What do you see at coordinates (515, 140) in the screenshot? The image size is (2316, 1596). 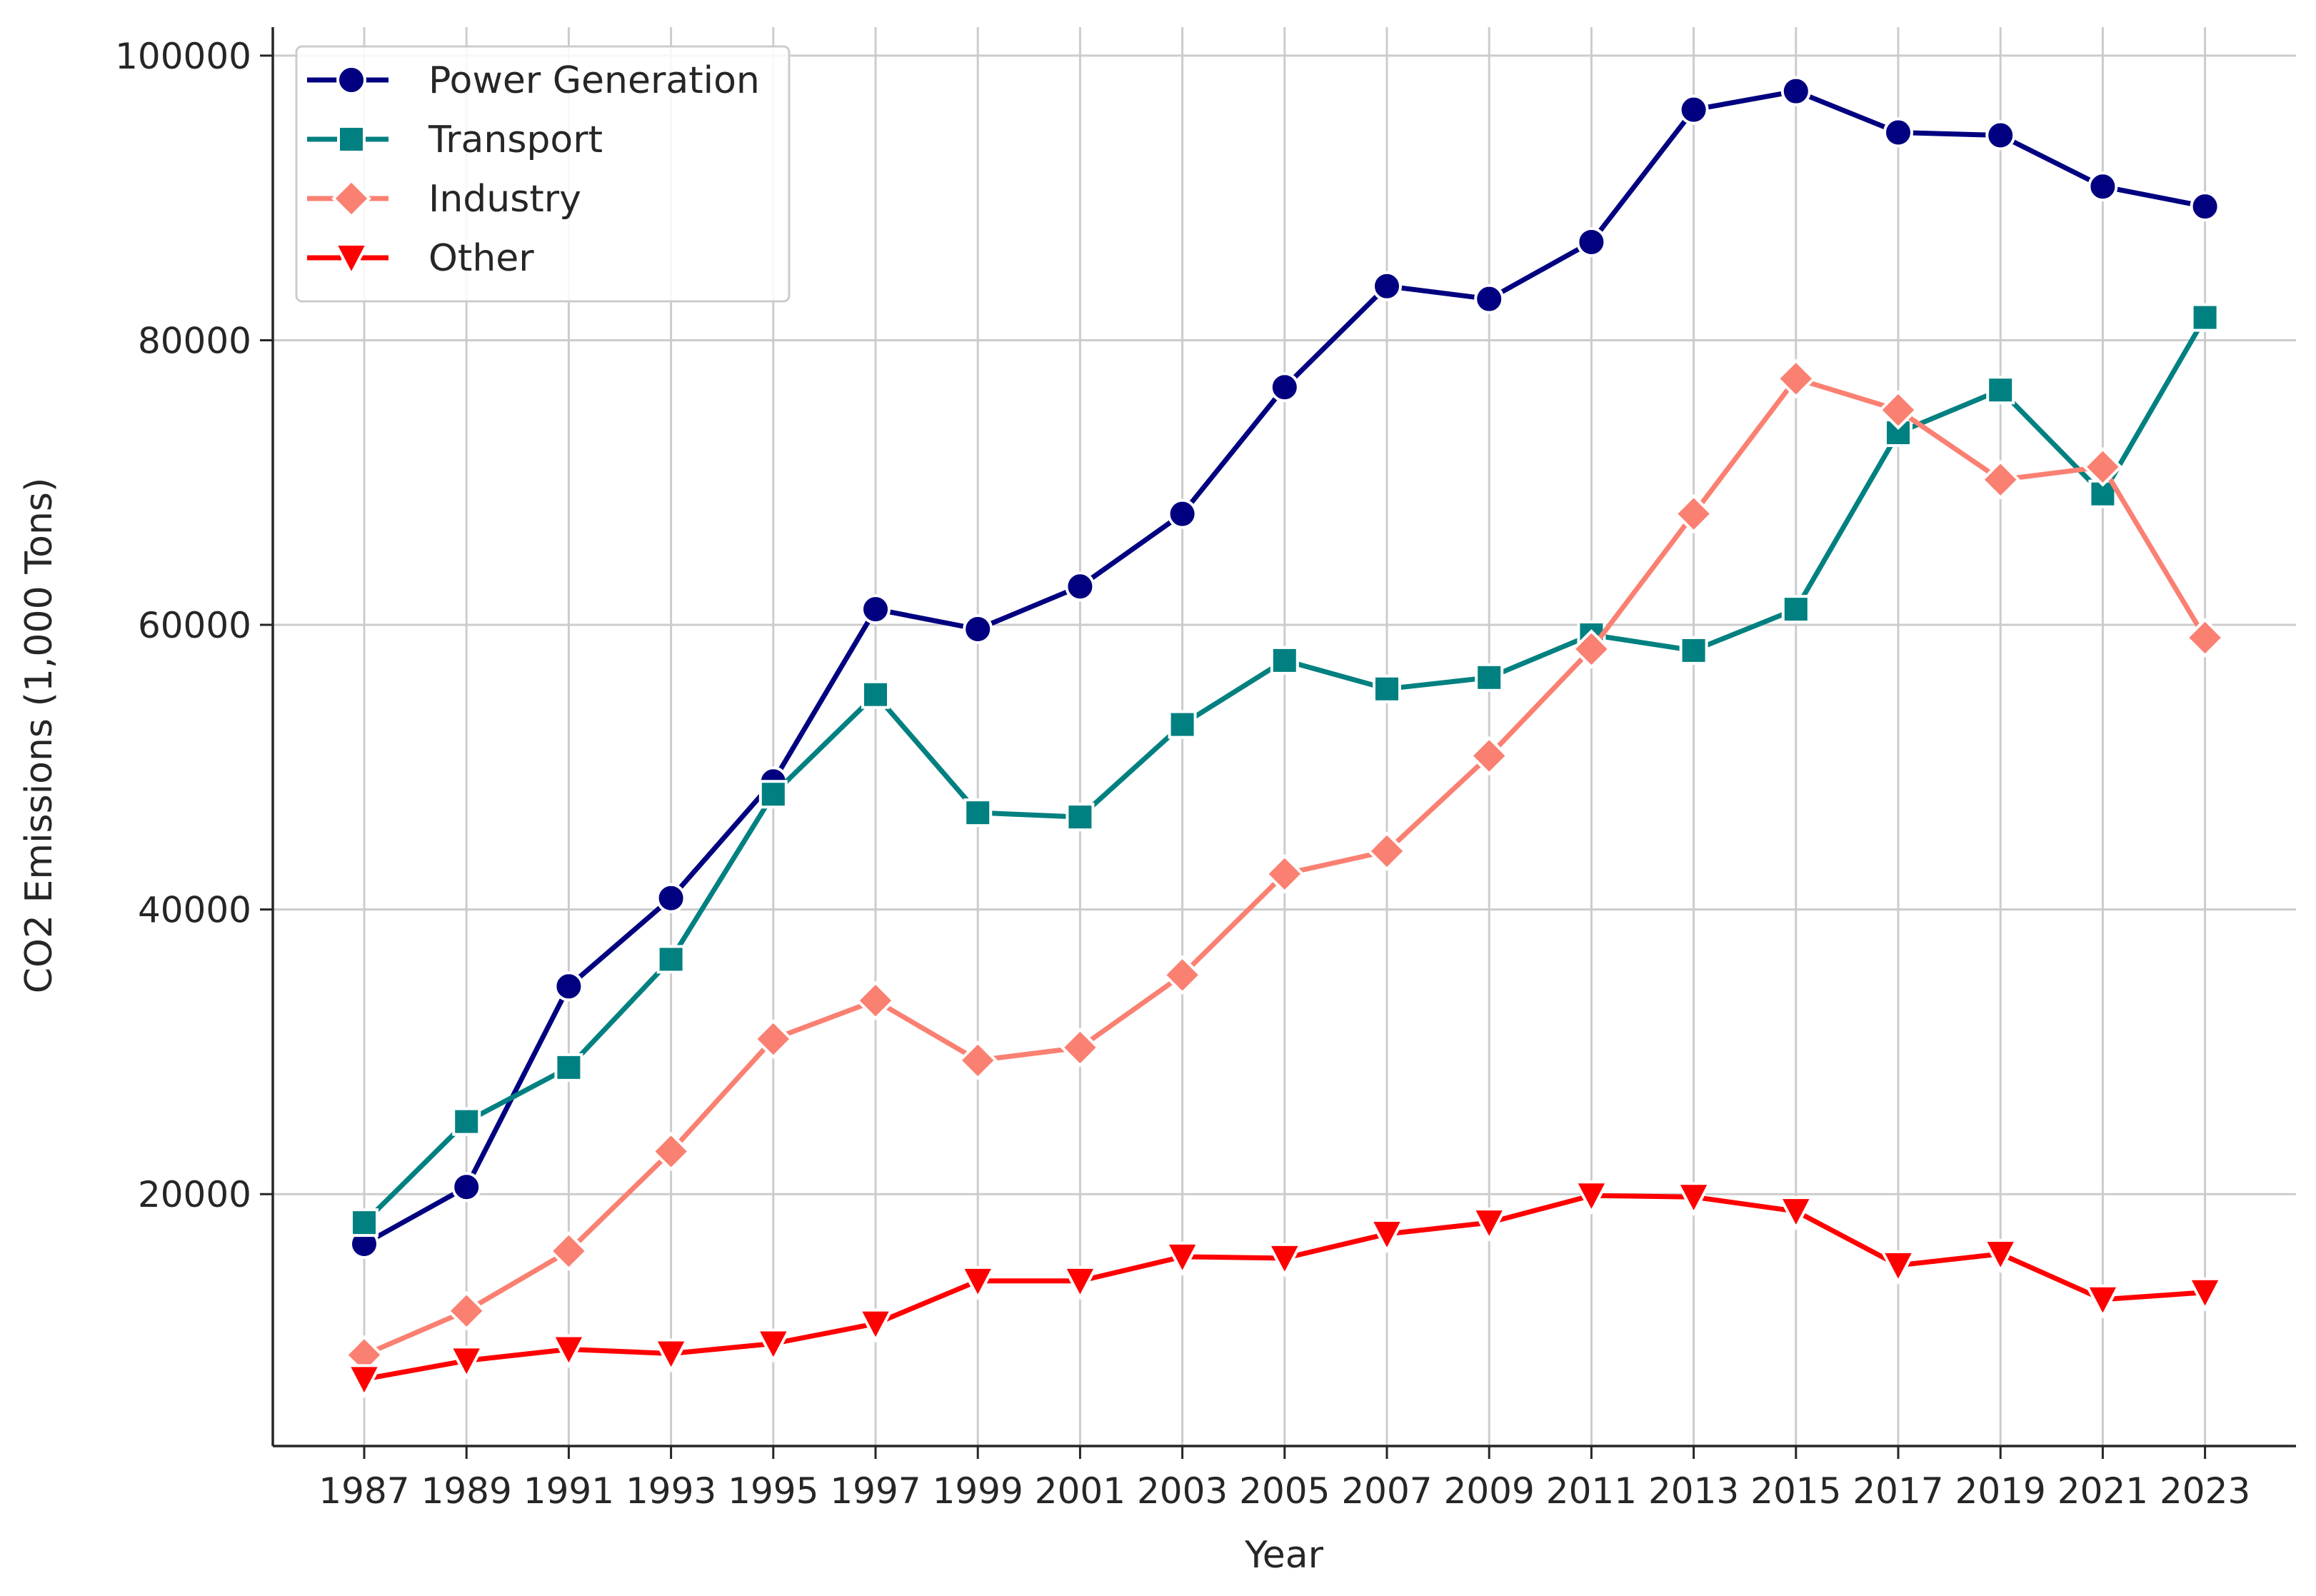 I see `legend-label: Transport` at bounding box center [515, 140].